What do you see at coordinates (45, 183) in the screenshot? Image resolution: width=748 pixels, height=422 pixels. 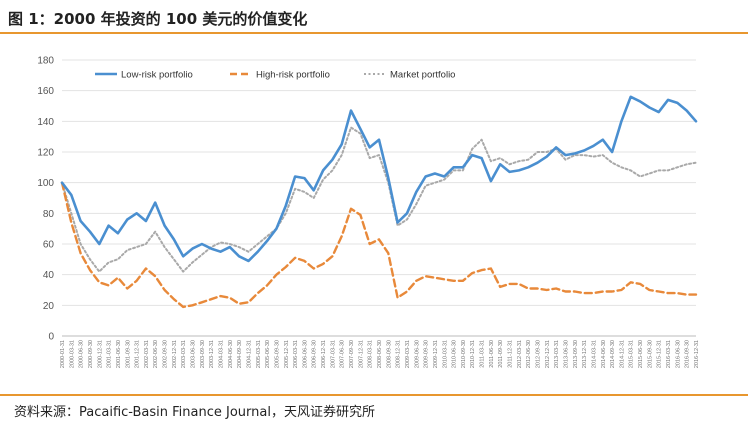 I see `y-tick-label: 100` at bounding box center [45, 183].